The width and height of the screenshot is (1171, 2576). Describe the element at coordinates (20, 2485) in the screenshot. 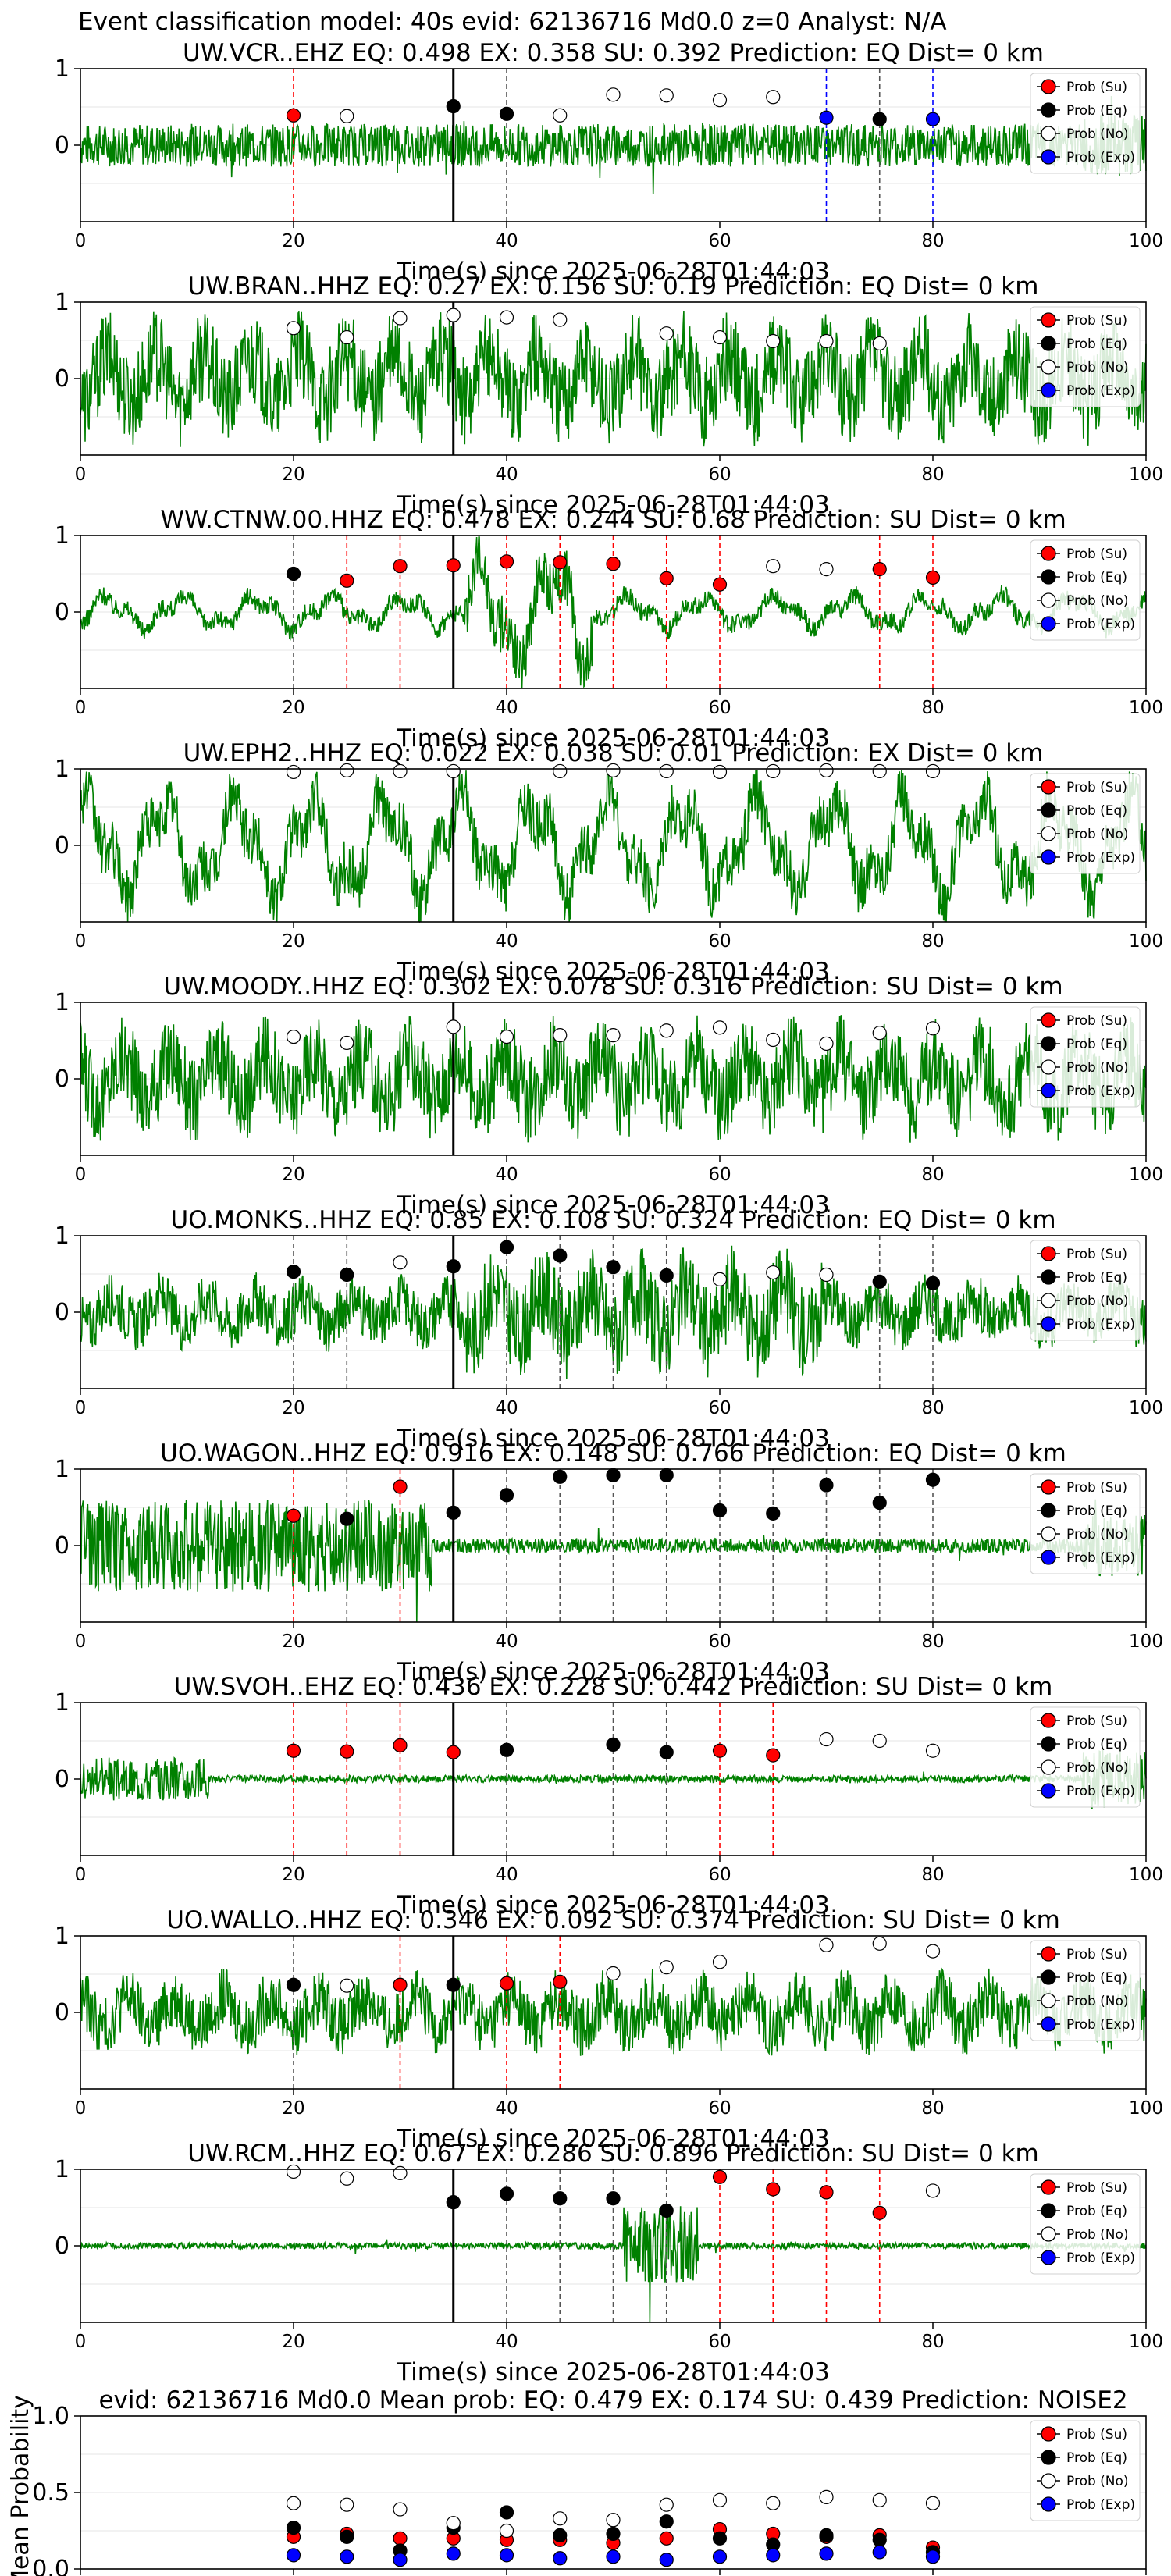

I see `y-axis-label: Mean Probability` at that location.